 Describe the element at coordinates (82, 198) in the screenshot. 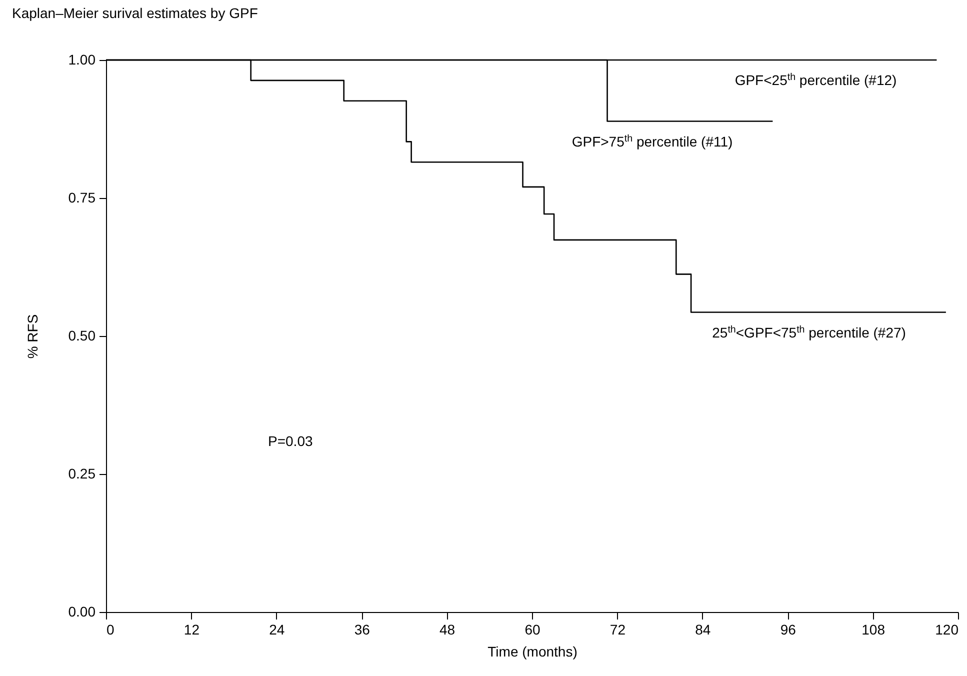

I see `y-tick-label: 0.75` at that location.